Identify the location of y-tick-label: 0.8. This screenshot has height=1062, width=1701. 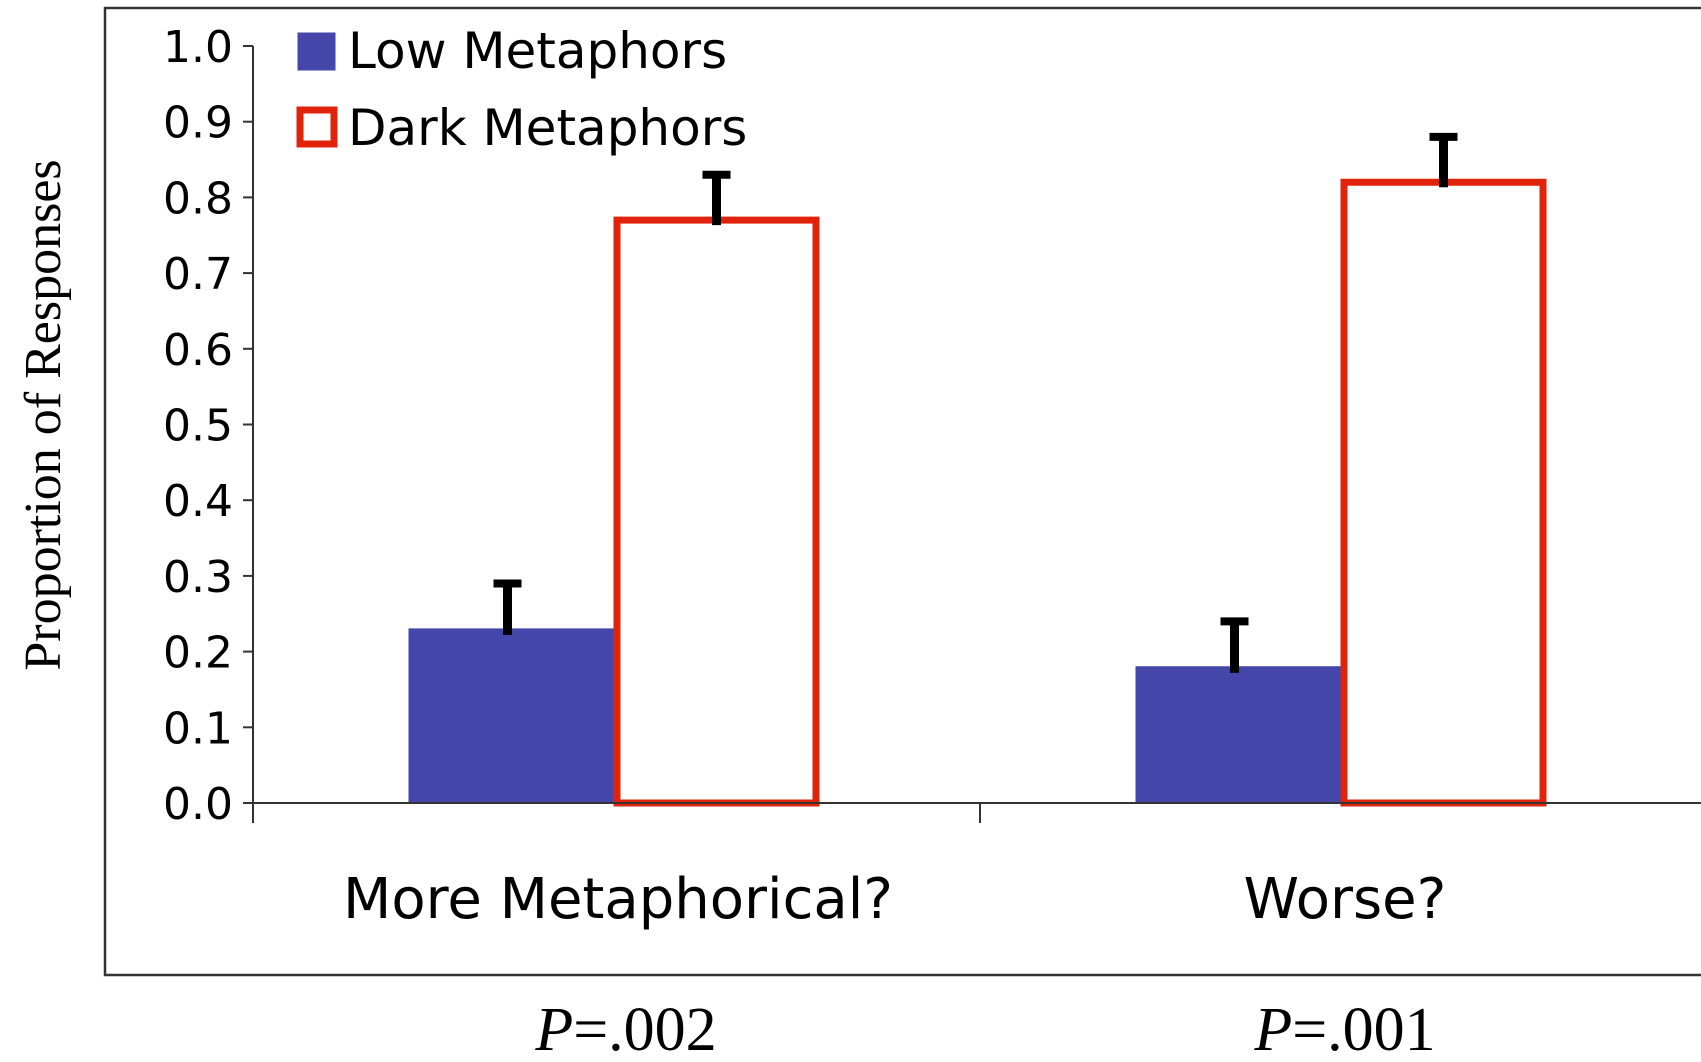
(198, 198).